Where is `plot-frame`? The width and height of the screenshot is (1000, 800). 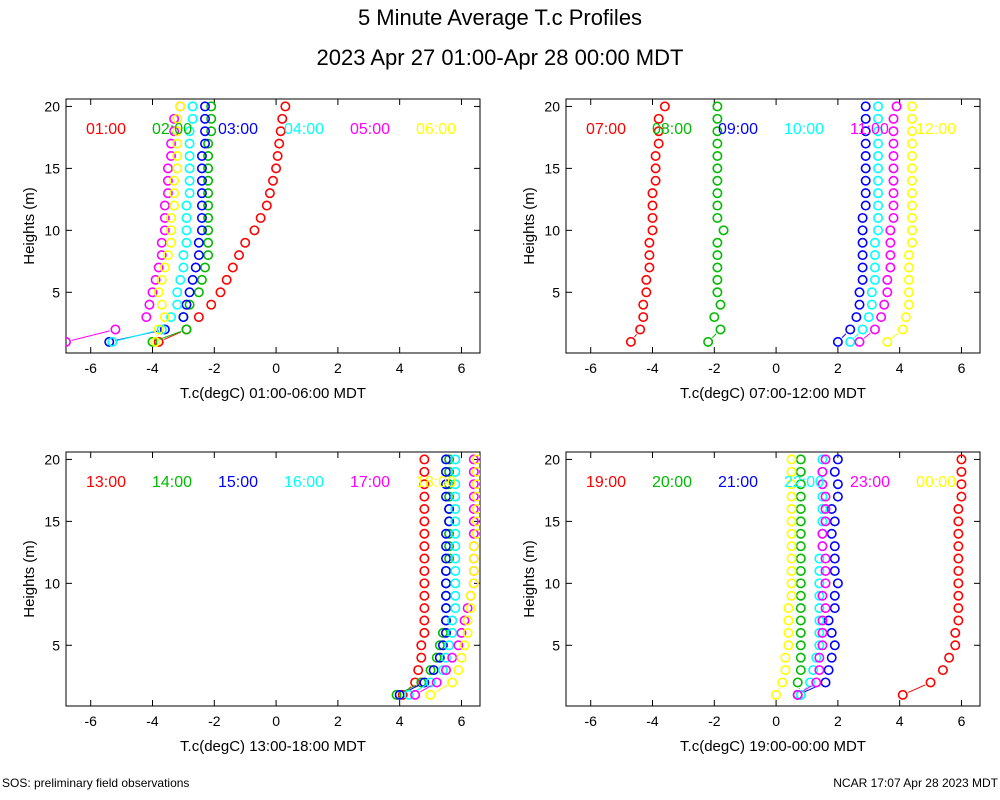 plot-frame is located at coordinates (773, 579).